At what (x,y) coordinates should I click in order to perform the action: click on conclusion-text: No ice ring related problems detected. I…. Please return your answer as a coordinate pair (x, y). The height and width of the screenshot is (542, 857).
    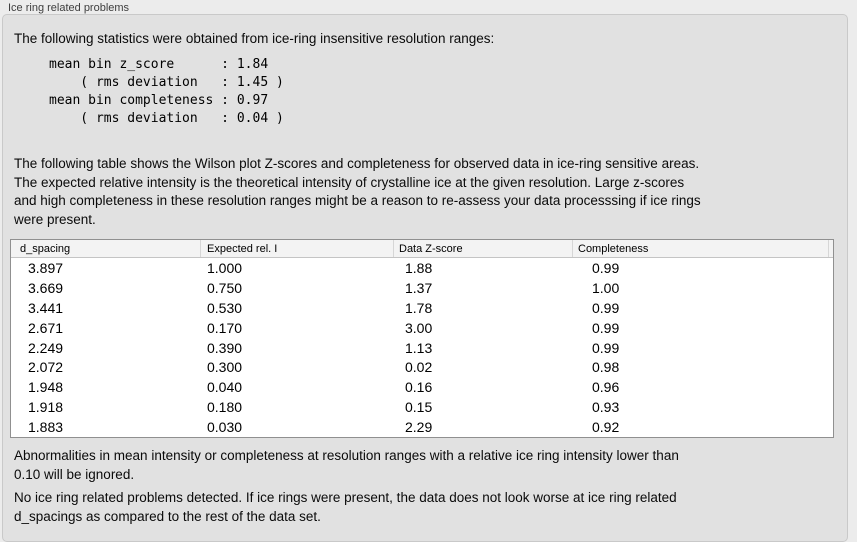
    Looking at the image, I should click on (345, 507).